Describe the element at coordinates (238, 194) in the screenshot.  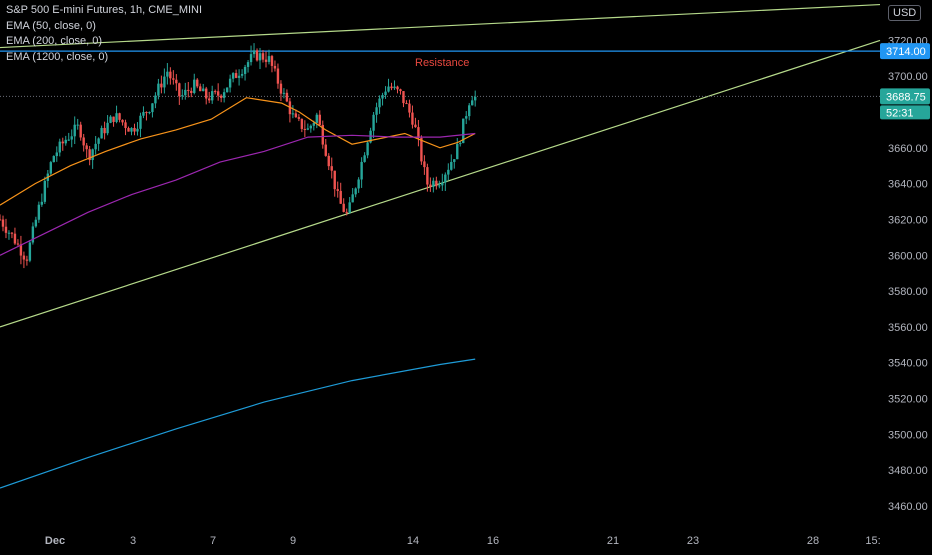
I see `ema200-line` at that location.